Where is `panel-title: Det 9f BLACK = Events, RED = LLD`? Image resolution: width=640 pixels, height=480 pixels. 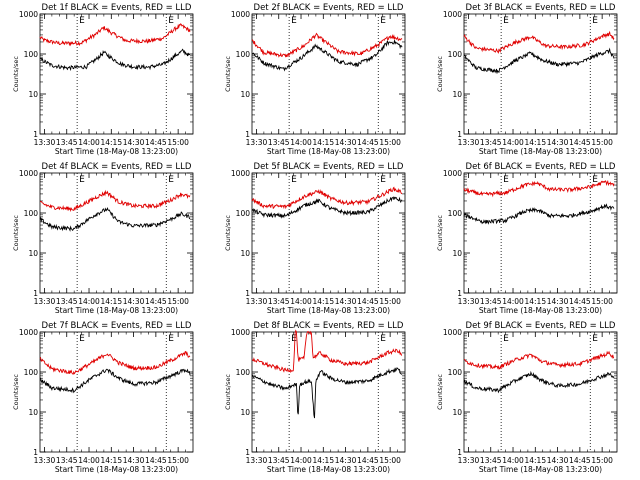 panel-title: Det 9f BLACK = Events, RED = LLD is located at coordinates (541, 326).